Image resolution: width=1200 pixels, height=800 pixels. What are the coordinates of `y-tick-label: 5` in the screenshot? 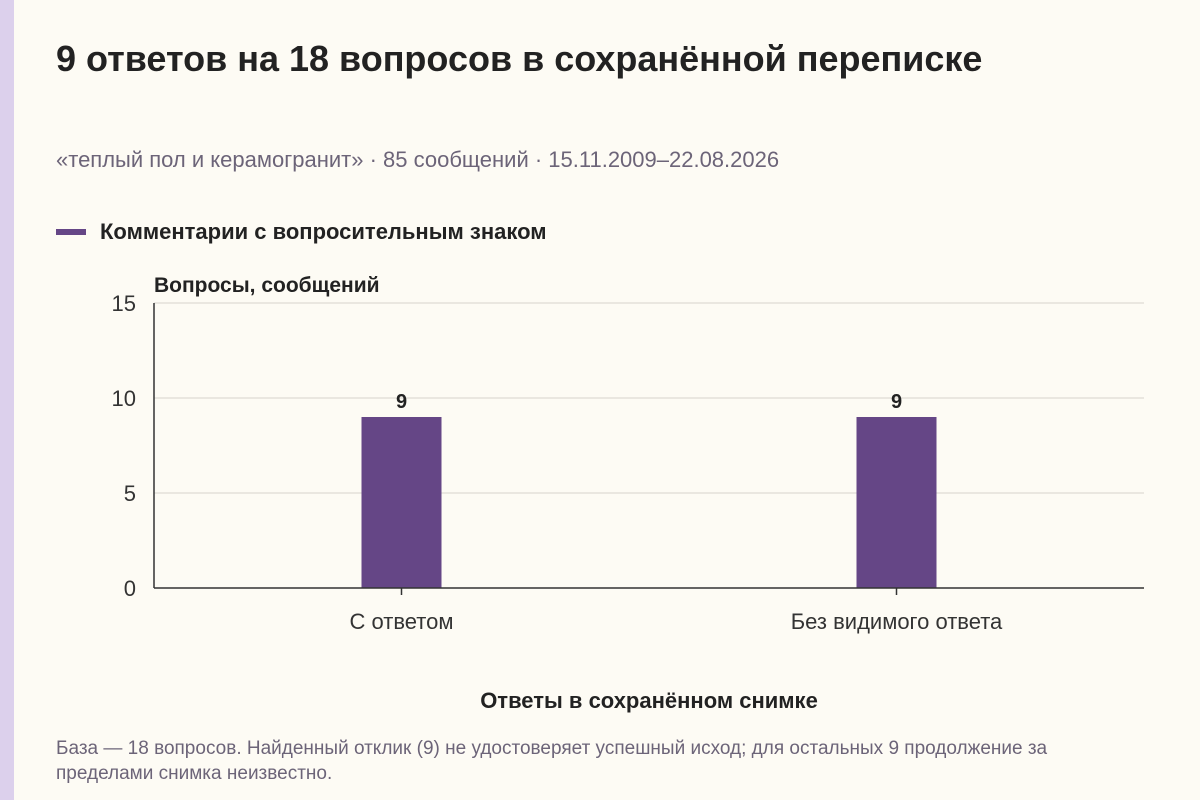 It's located at (130, 493).